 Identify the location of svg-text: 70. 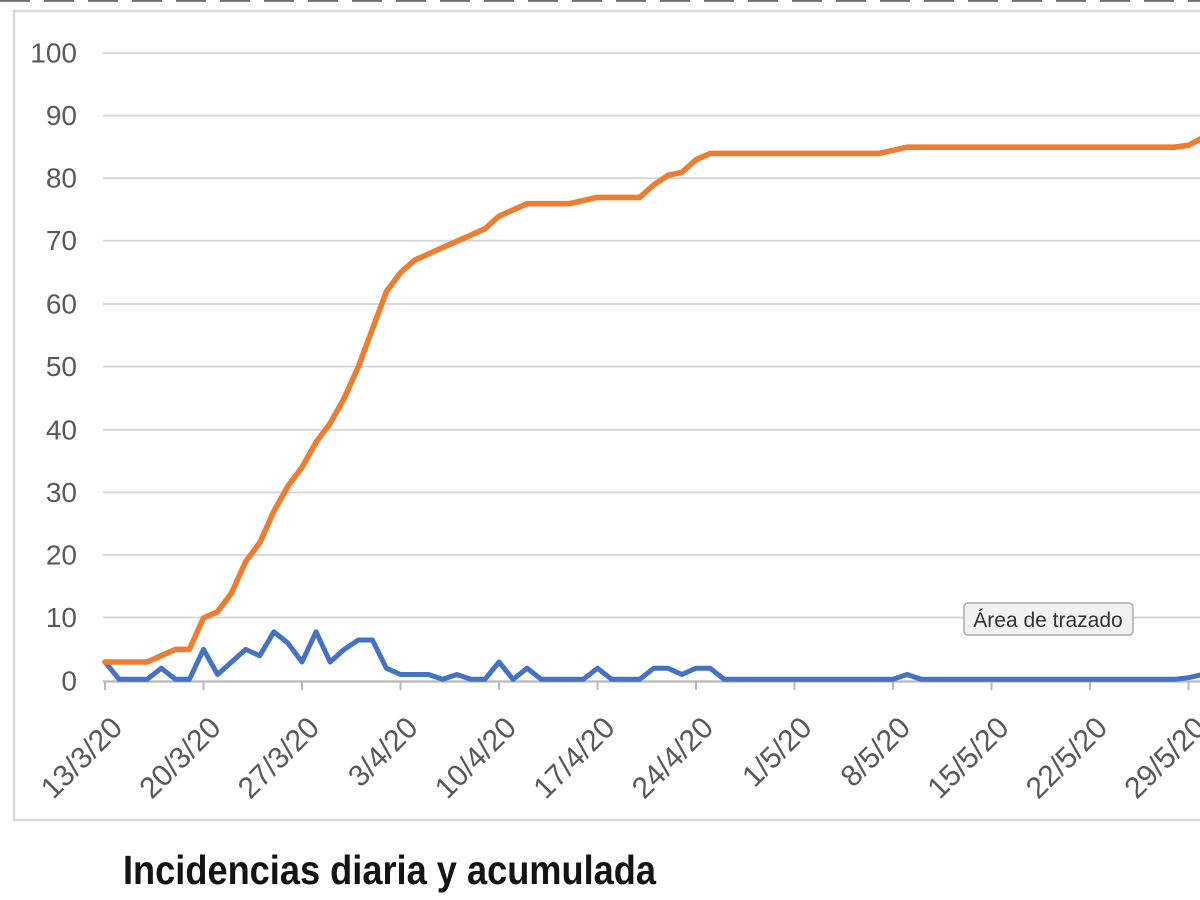
(61, 240).